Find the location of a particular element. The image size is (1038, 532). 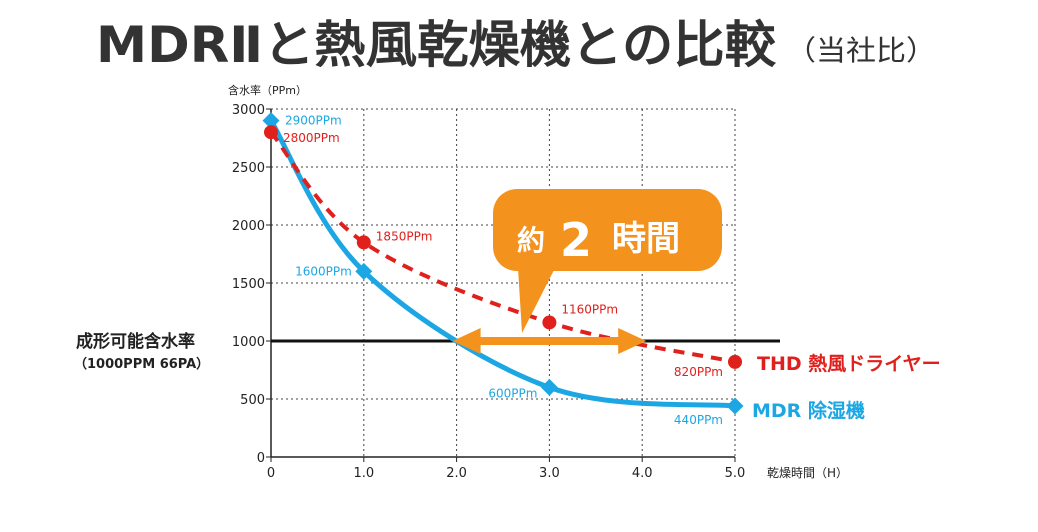

y-tick-label: 500 is located at coordinates (252, 400).